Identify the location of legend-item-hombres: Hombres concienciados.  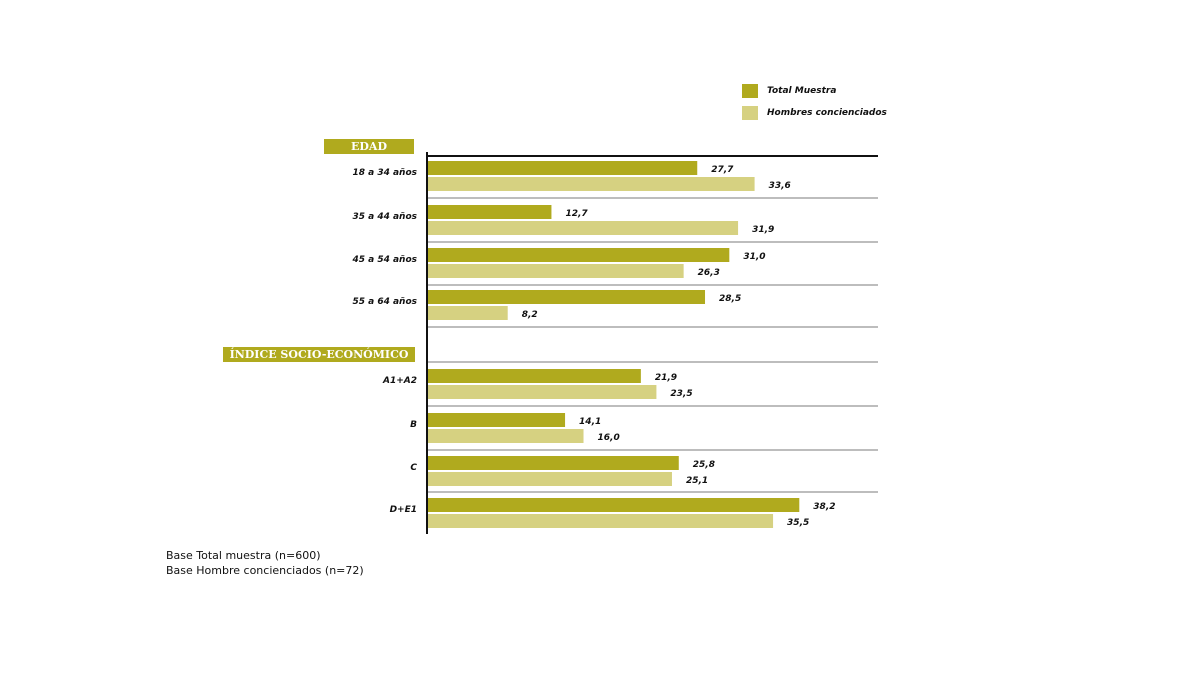
(814, 113).